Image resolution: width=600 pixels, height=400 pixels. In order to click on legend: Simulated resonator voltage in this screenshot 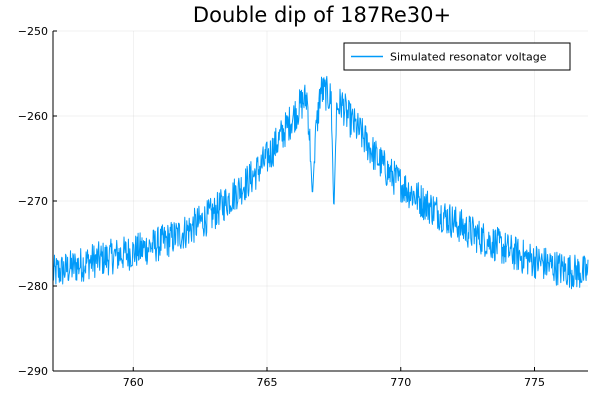, I will do `click(457, 56)`.